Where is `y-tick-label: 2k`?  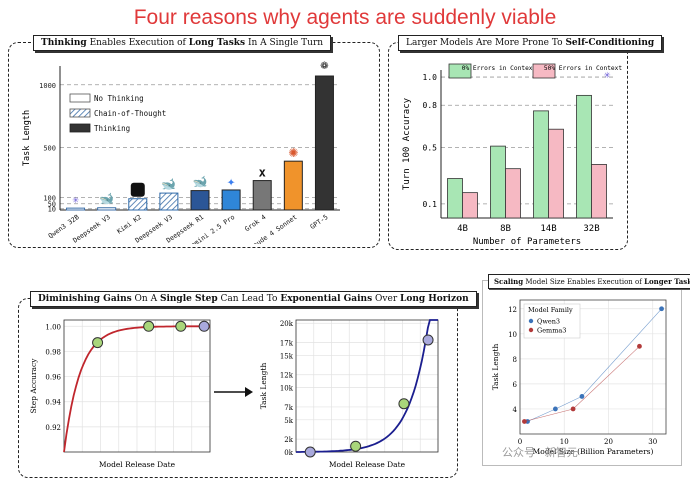 y-tick-label: 2k is located at coordinates (288, 440).